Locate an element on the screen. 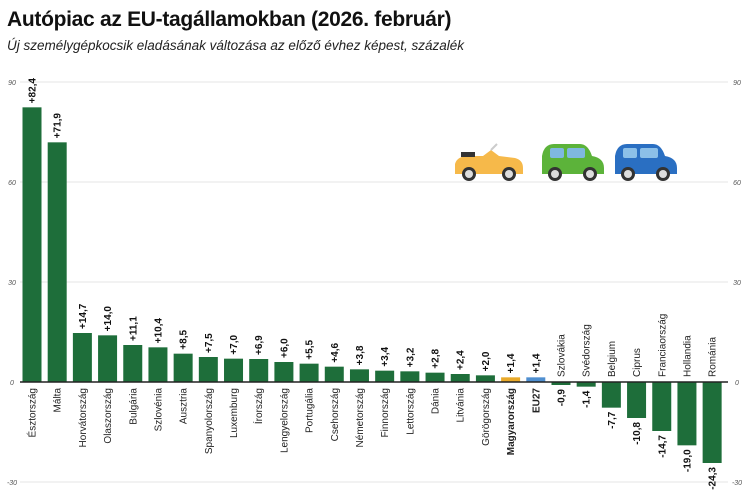 This screenshot has width=750, height=500. category-label: Lengyelország is located at coordinates (284, 420).